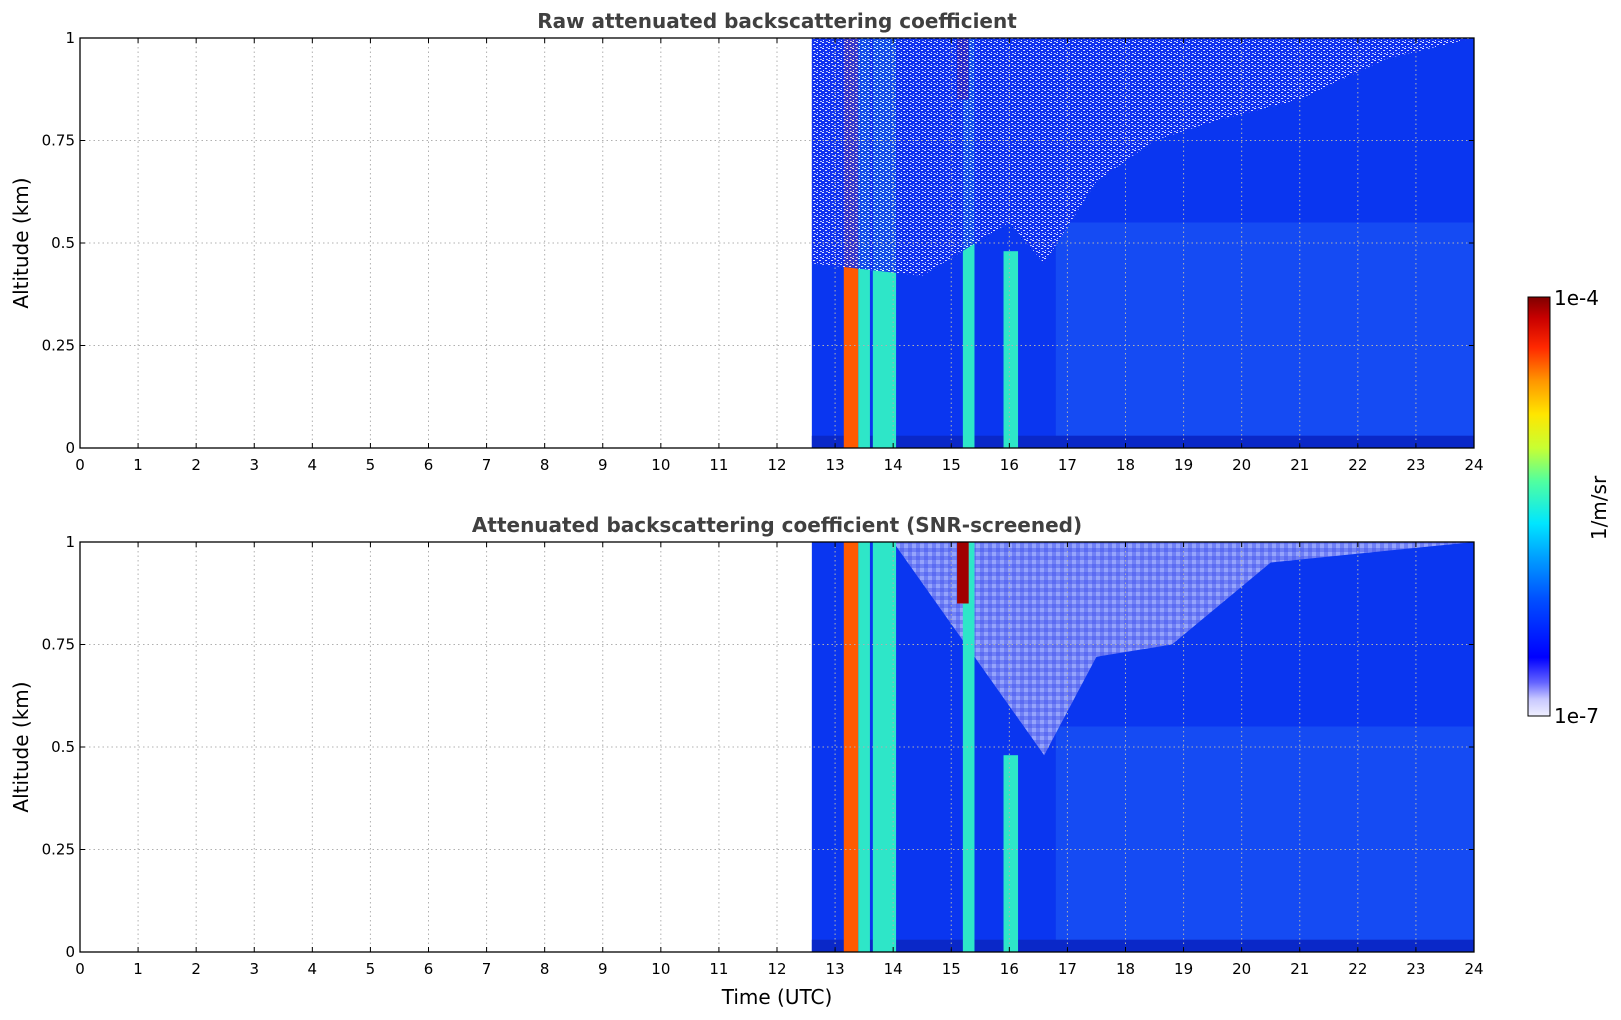 The height and width of the screenshot is (1020, 1621). What do you see at coordinates (1576, 716) in the screenshot?
I see `colorbar-min-label: 1e-7` at bounding box center [1576, 716].